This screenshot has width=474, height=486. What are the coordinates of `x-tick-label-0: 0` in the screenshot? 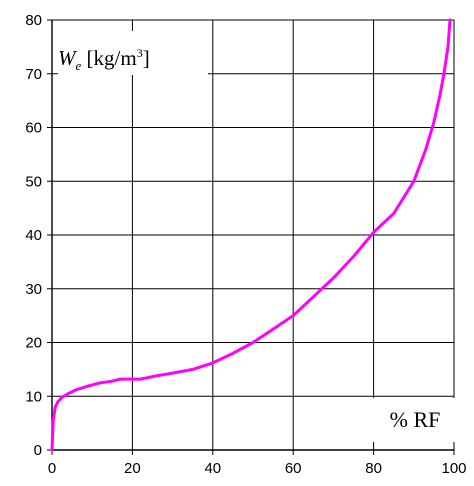 It's located at (52, 468).